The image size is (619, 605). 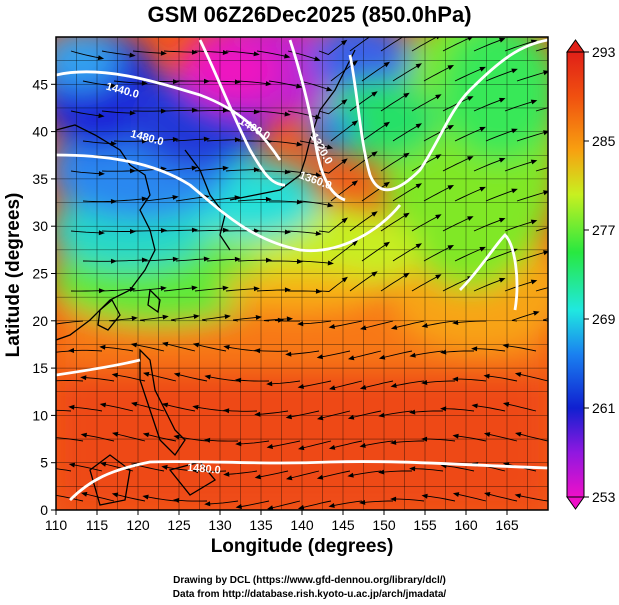 What do you see at coordinates (604, 52) in the screenshot?
I see `colorbar-tick-label: 293` at bounding box center [604, 52].